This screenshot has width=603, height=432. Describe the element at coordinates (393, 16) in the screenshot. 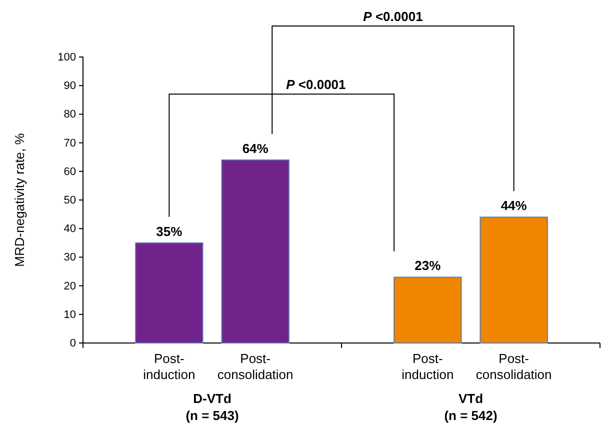

I see `text: P <0.0001` at that location.